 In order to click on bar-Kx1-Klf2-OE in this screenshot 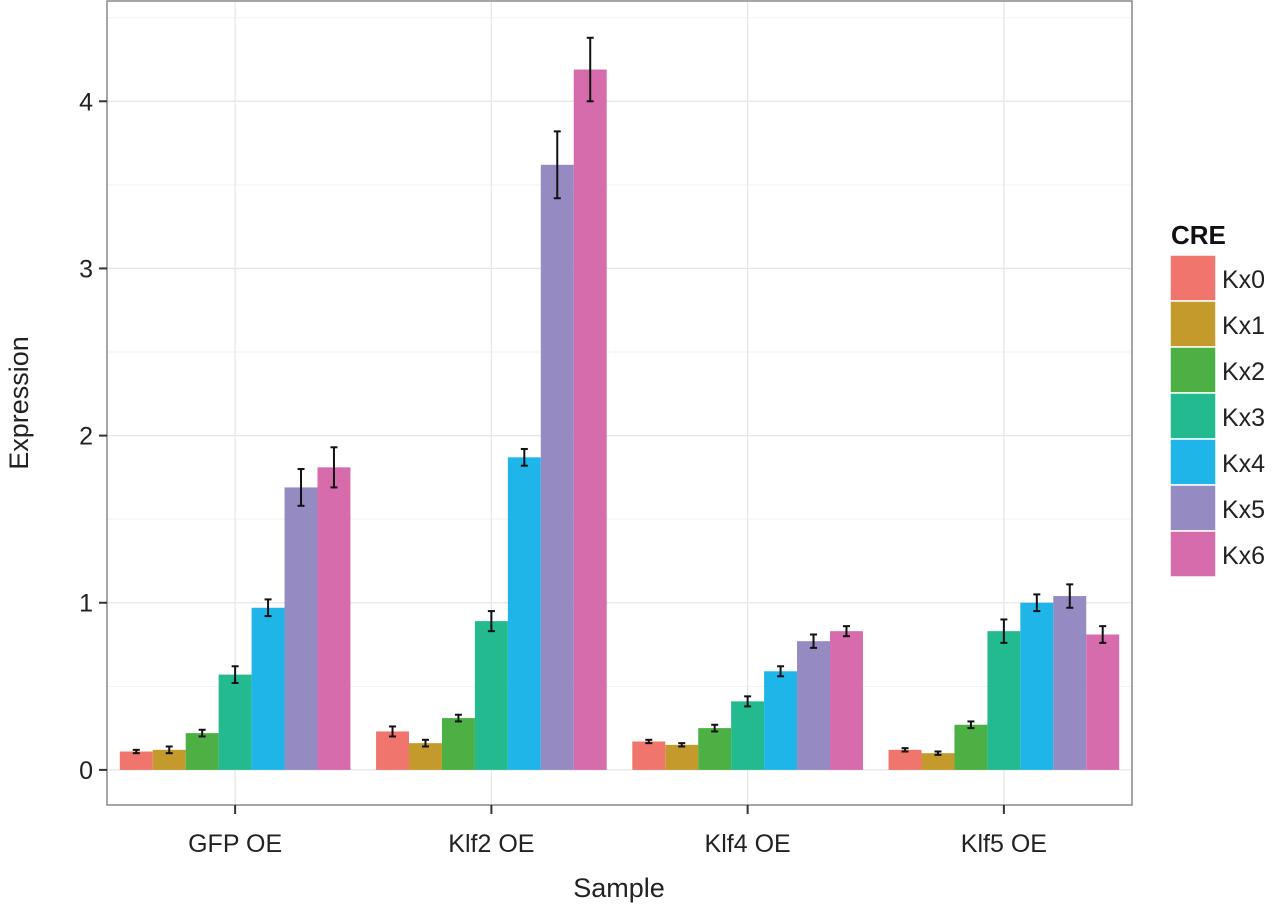, I will do `click(425, 756)`.